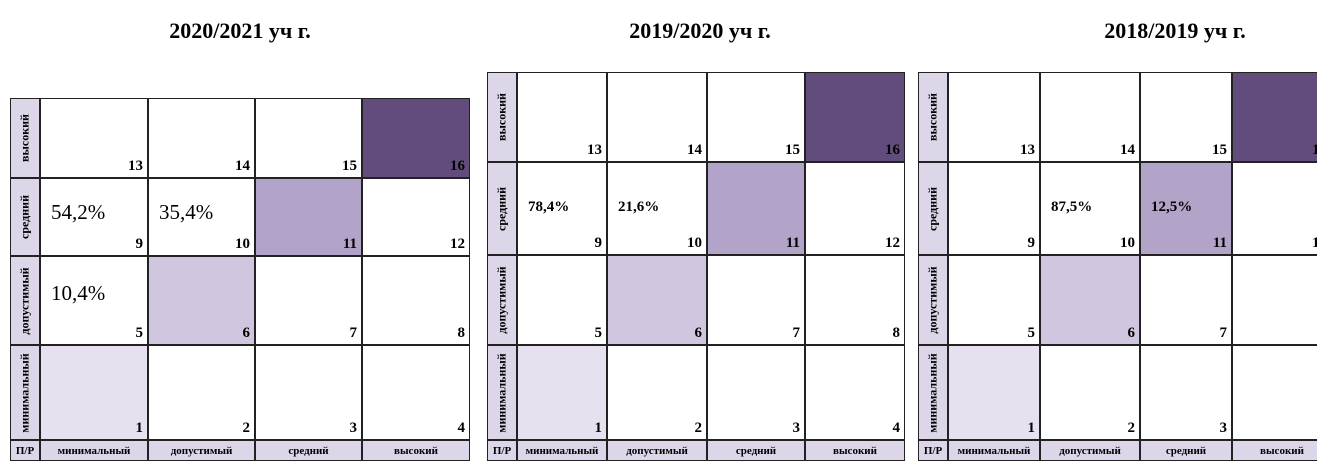 This screenshot has width=1317, height=461. What do you see at coordinates (94, 217) in the screenshot?
I see `matrix-cell: 9 54,2%` at bounding box center [94, 217].